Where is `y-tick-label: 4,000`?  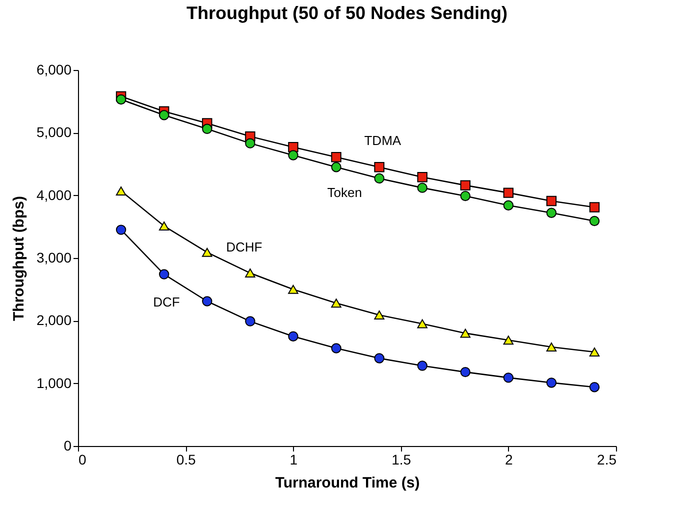 y-tick-label: 4,000 is located at coordinates (54, 194).